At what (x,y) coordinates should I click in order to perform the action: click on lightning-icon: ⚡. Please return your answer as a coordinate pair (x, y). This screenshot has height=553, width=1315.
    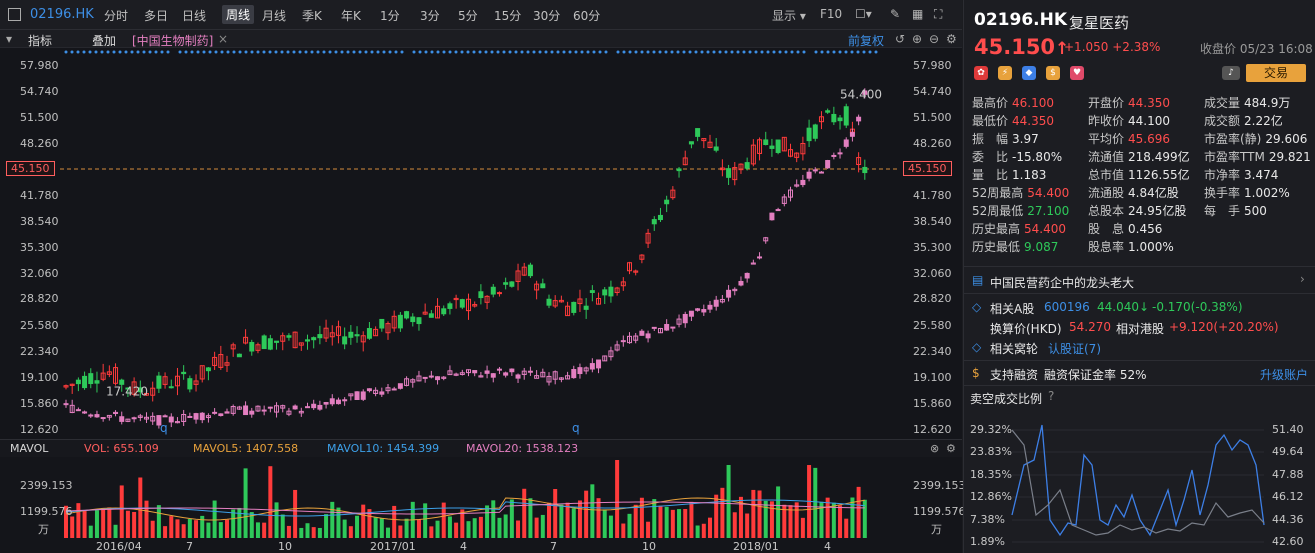
    Looking at the image, I should click on (1005, 73).